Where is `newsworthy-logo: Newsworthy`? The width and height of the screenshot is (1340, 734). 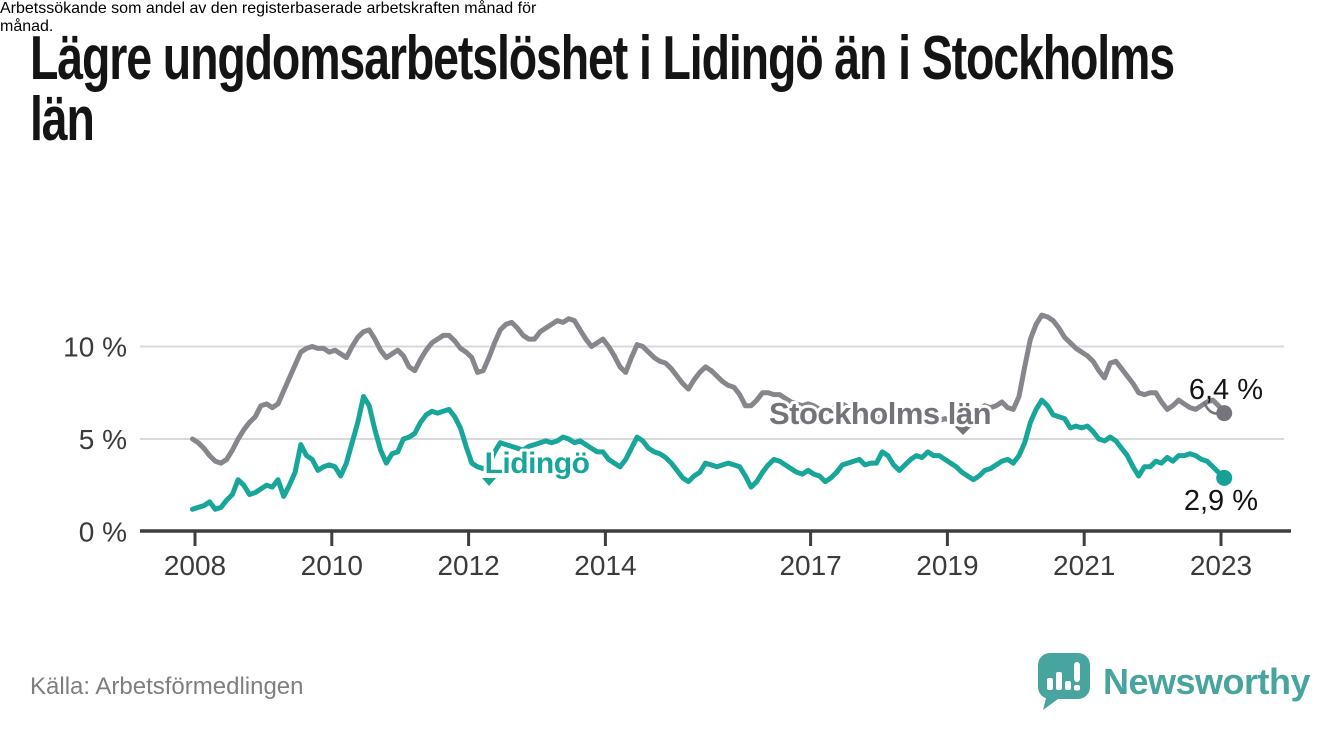
newsworthy-logo: Newsworthy is located at coordinates (1174, 682).